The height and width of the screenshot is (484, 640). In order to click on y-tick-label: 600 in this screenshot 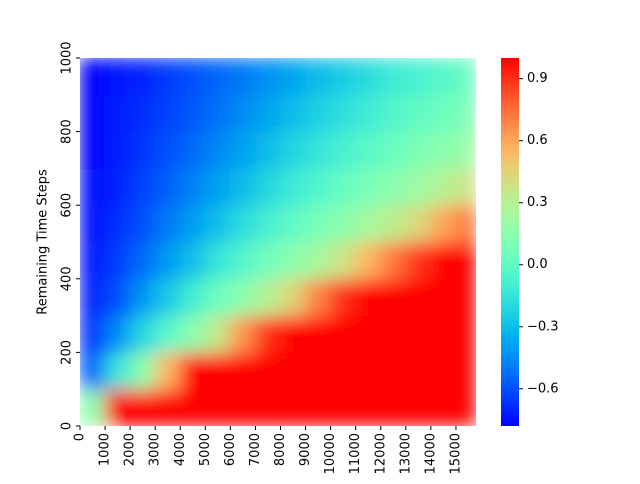, I will do `click(67, 205)`.